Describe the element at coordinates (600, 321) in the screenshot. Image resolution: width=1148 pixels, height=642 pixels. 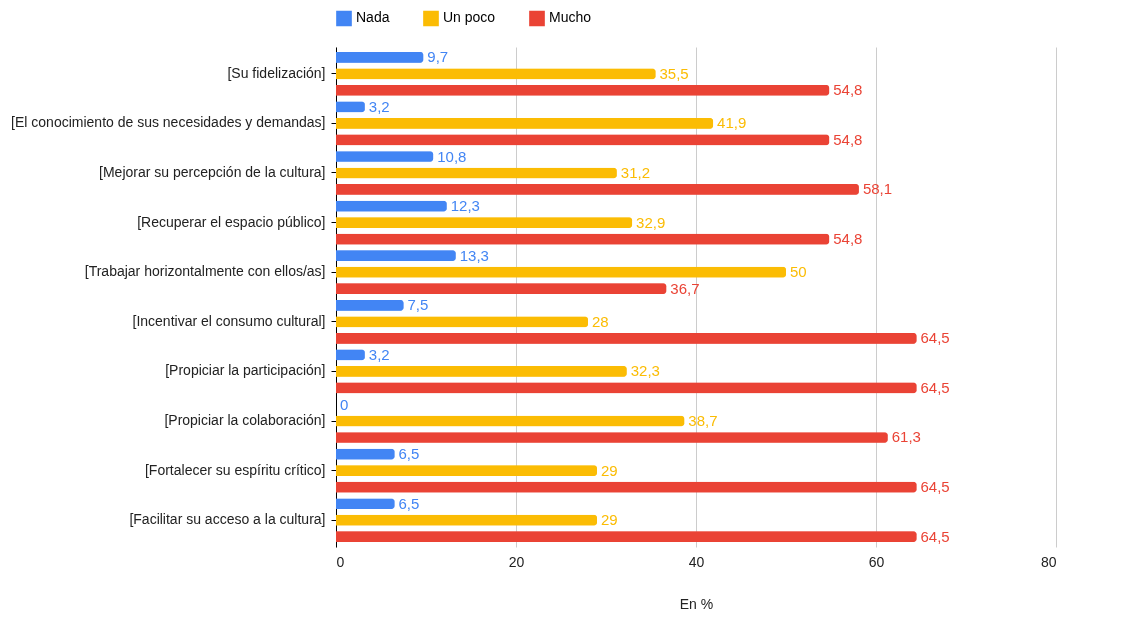
I see `data-label: 28` at that location.